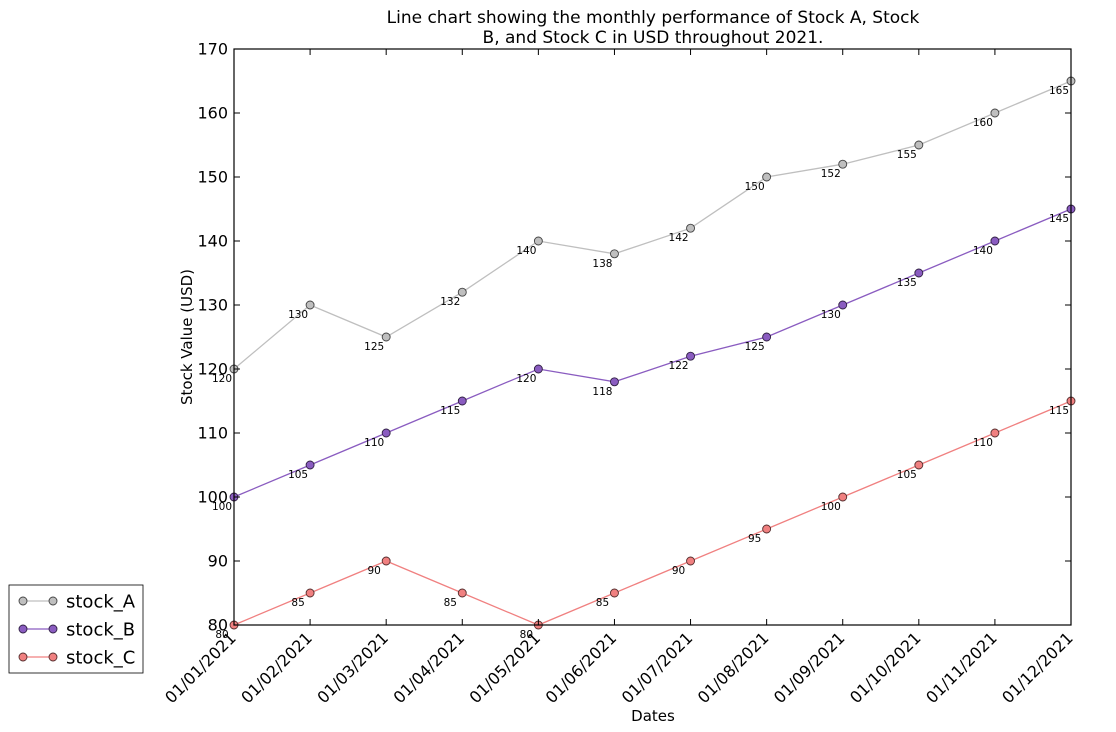  Describe the element at coordinates (653, 716) in the screenshot. I see `x-axis-label: Dates` at that location.